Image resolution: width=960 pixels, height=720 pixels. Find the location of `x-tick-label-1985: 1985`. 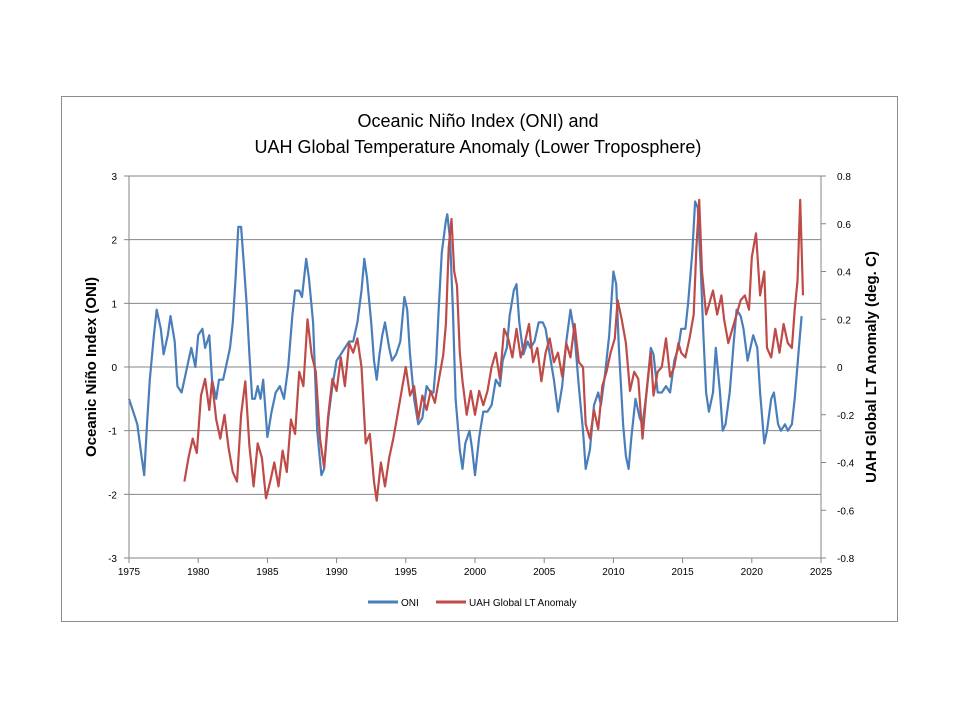

x-tick-label-1985: 1985 is located at coordinates (267, 572).